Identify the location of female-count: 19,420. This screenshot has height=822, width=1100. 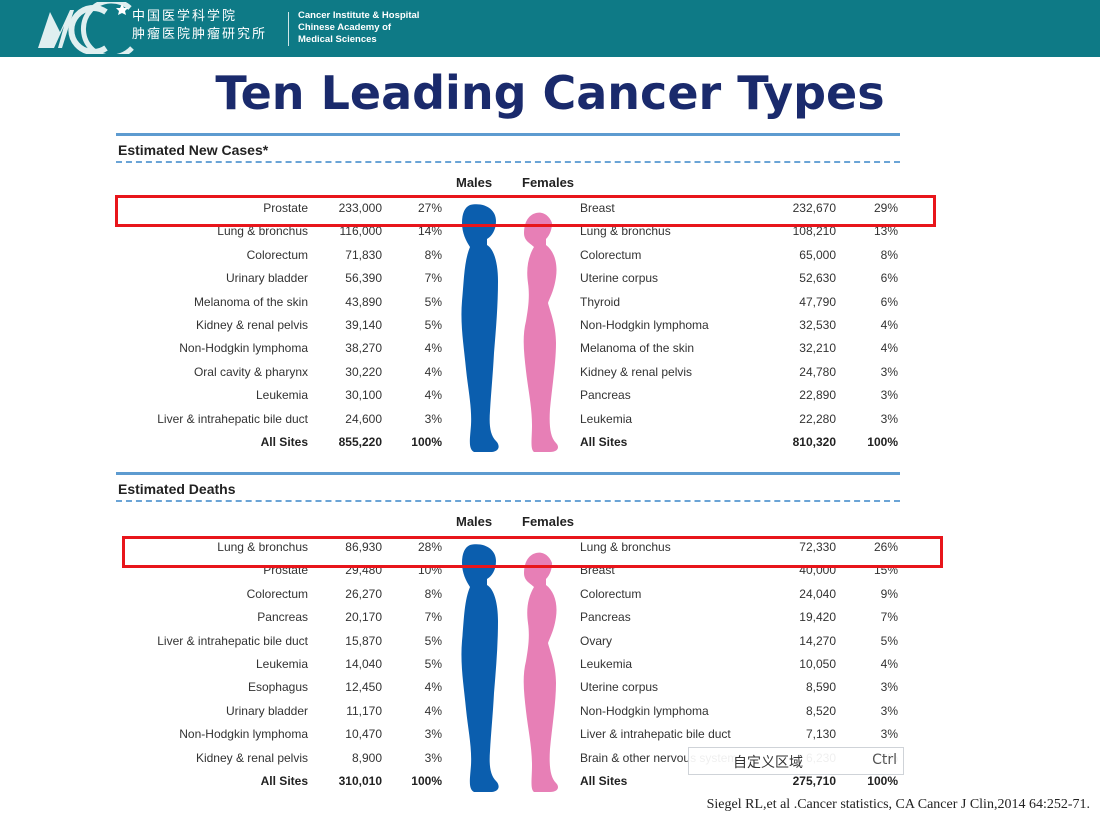
(817, 617).